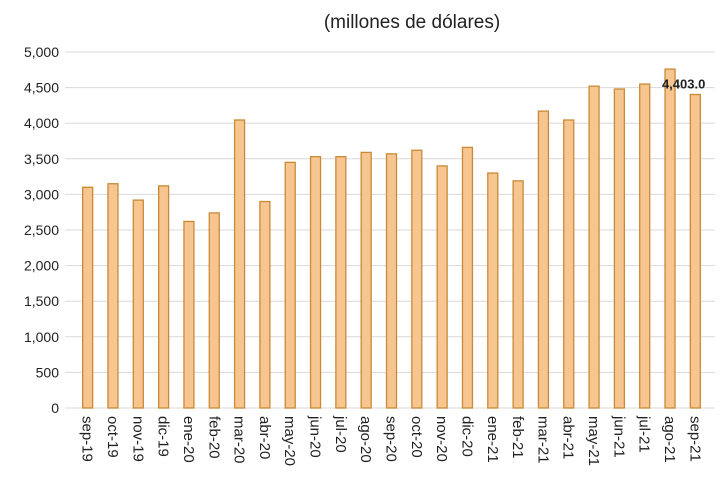  I want to click on x-tick-label: mar-21, so click(542, 440).